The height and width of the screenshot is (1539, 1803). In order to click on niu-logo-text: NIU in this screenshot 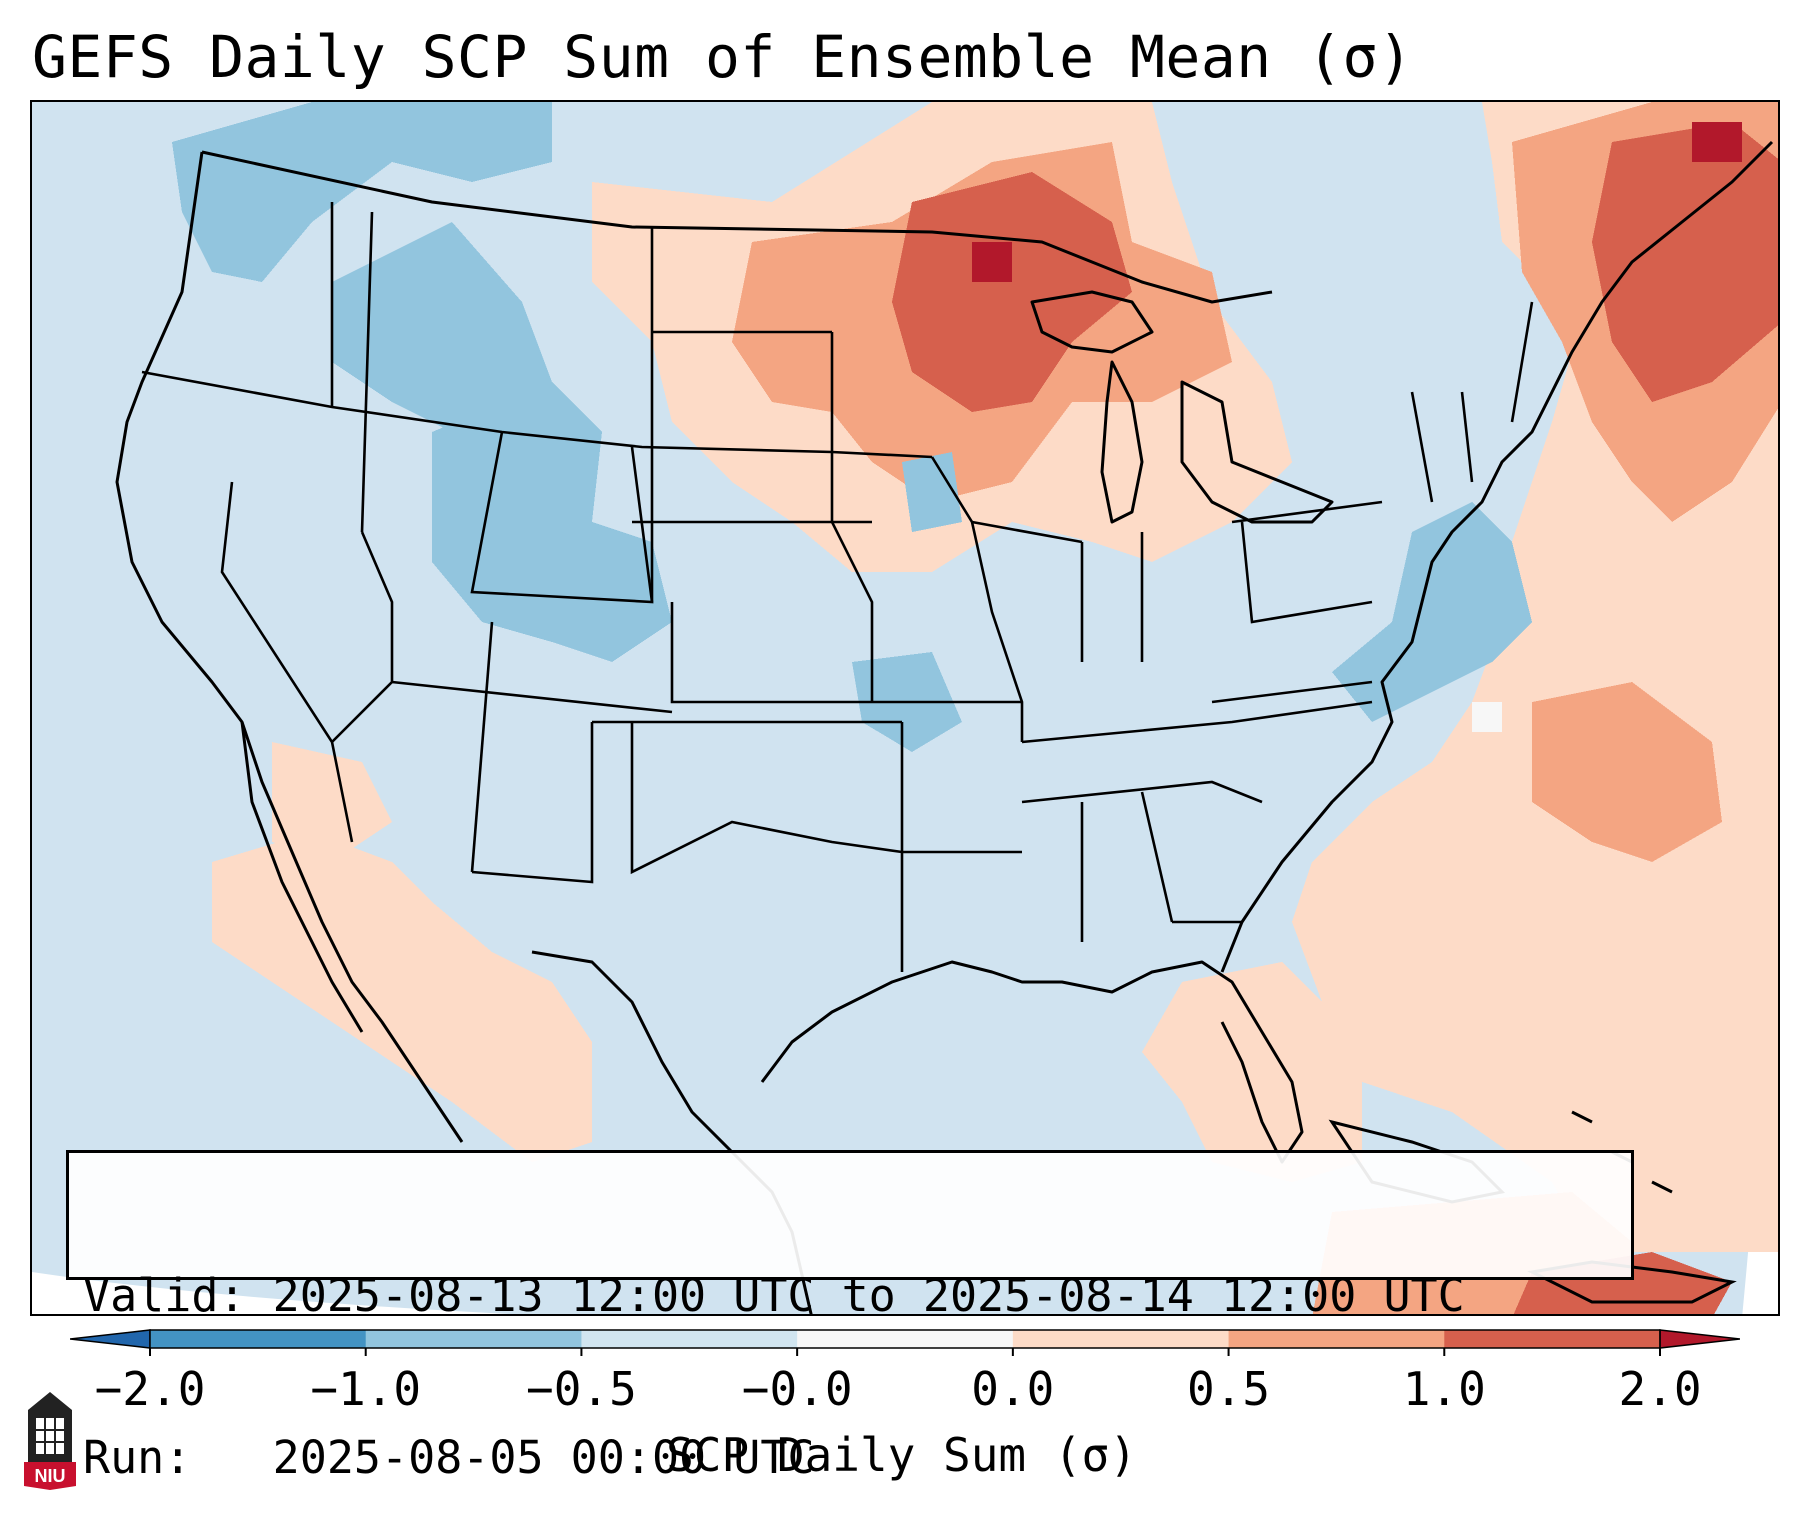, I will do `click(50, 1476)`.